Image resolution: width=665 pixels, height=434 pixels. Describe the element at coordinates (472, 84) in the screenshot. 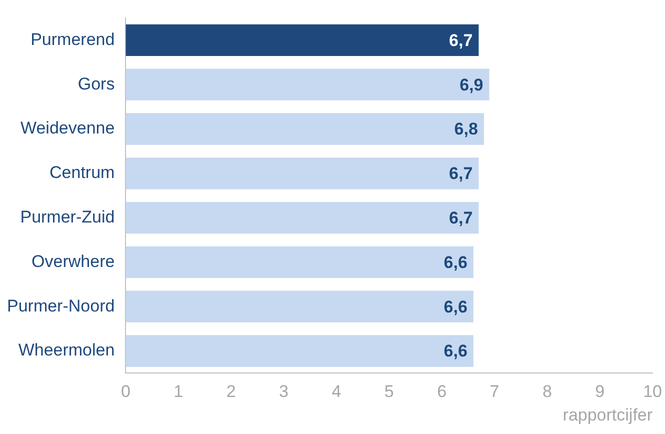

I see `data-label: 6,9` at that location.